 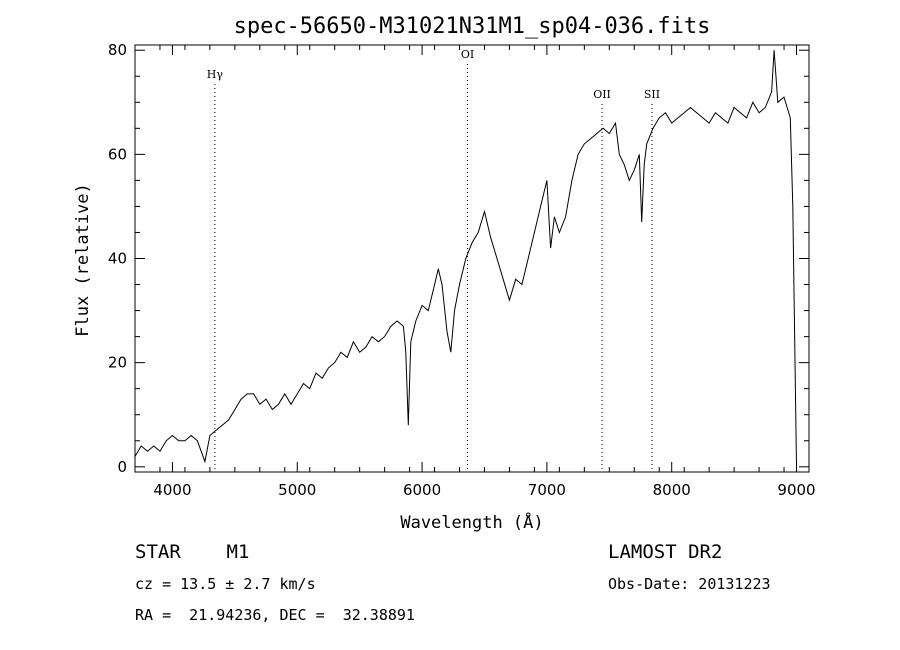 What do you see at coordinates (192, 552) in the screenshot?
I see `object-class: STAR M1` at bounding box center [192, 552].